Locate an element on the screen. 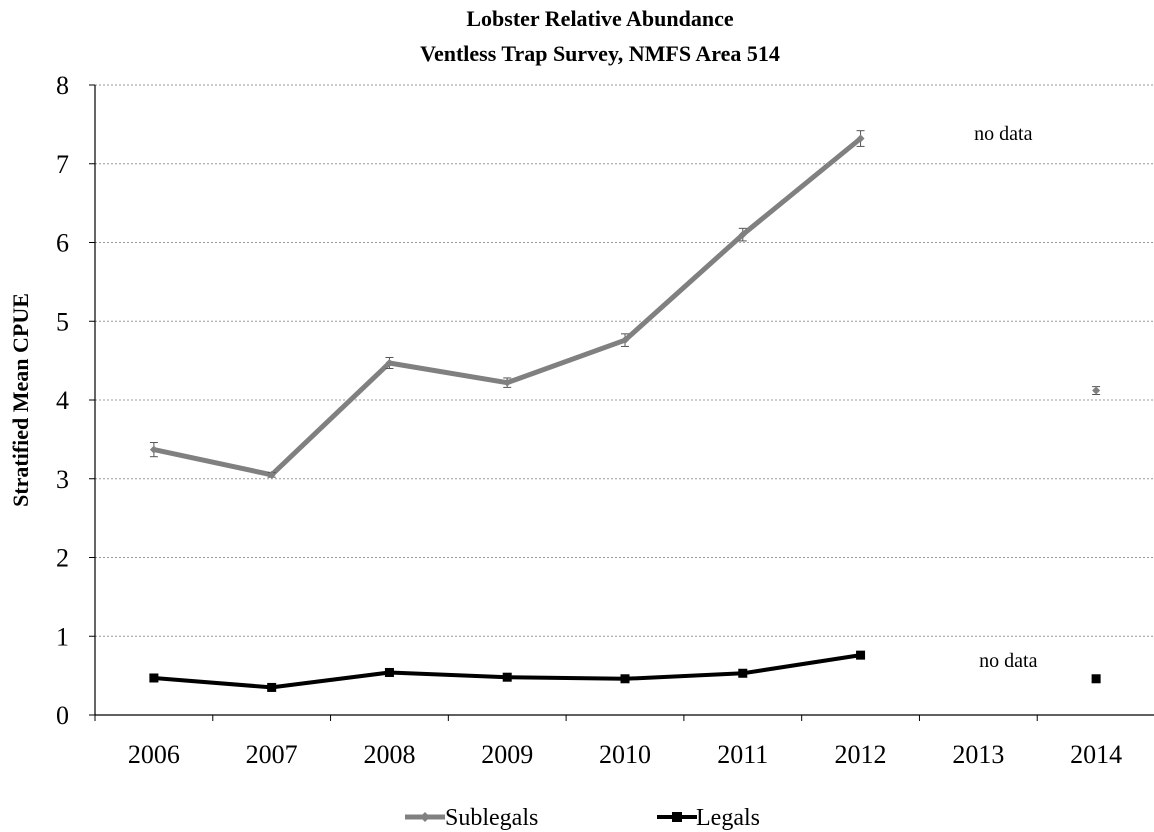 The width and height of the screenshot is (1154, 832). x-tick-label: 2006 is located at coordinates (154, 754).